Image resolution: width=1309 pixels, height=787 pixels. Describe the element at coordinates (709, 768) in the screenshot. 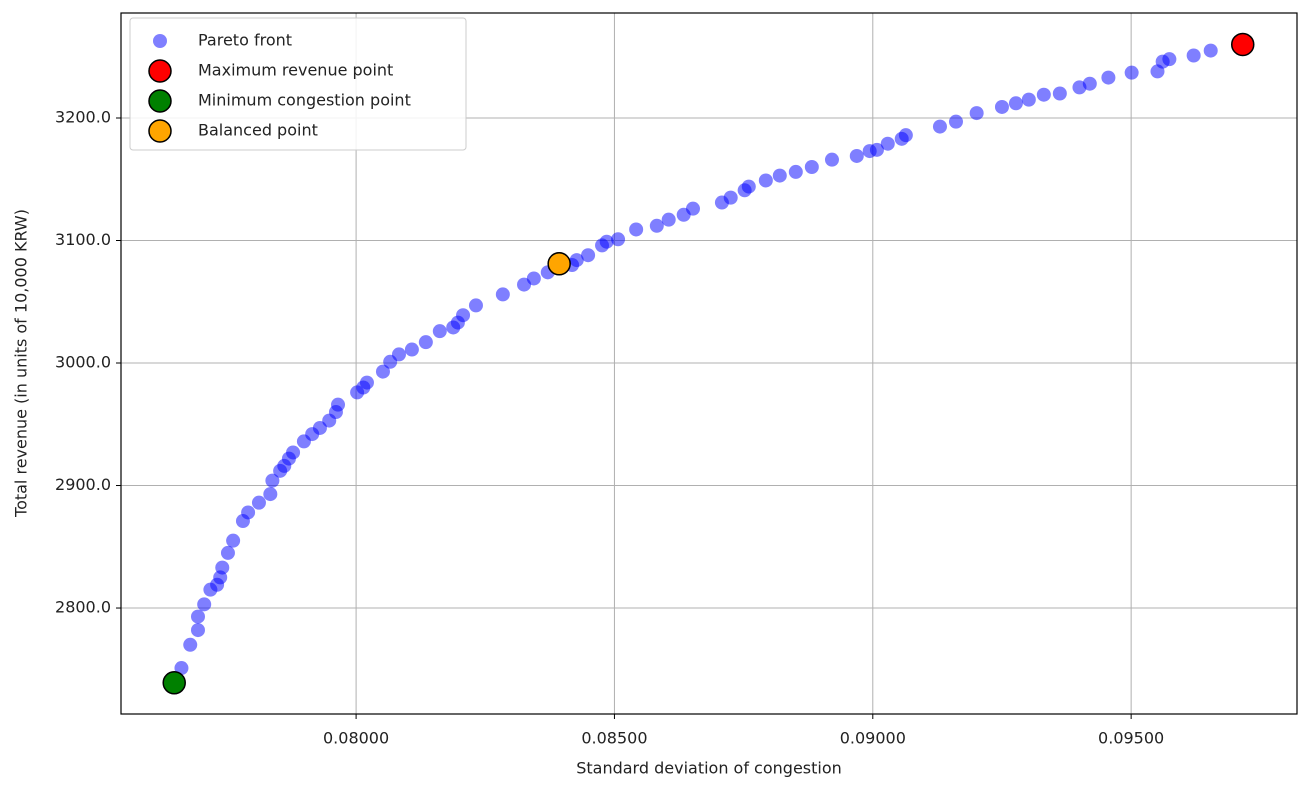

I see `x-axis-label: Standard deviation of congestion` at that location.